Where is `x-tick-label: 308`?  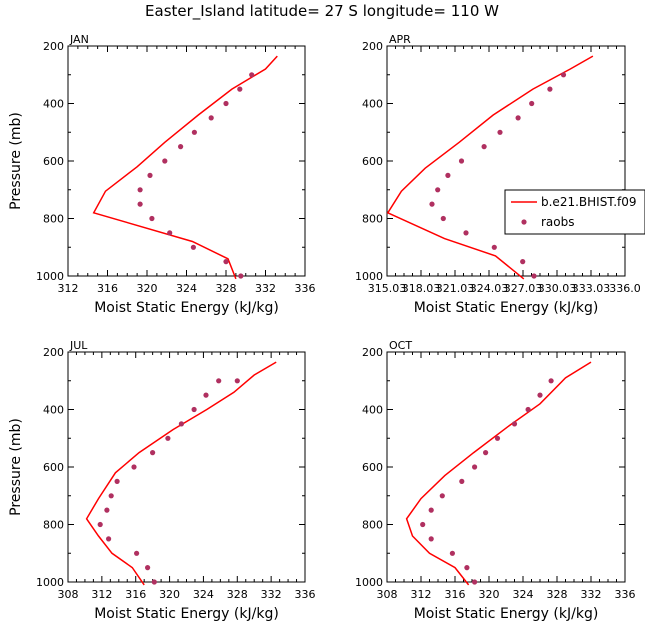
x-tick-label: 308 is located at coordinates (387, 594).